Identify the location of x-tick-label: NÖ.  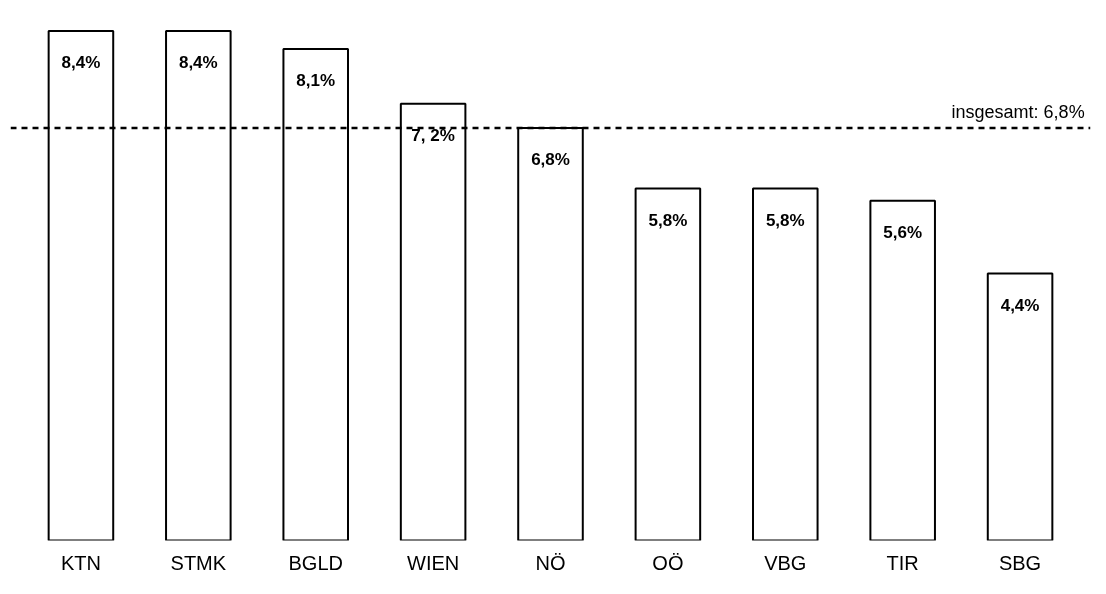
(550, 562).